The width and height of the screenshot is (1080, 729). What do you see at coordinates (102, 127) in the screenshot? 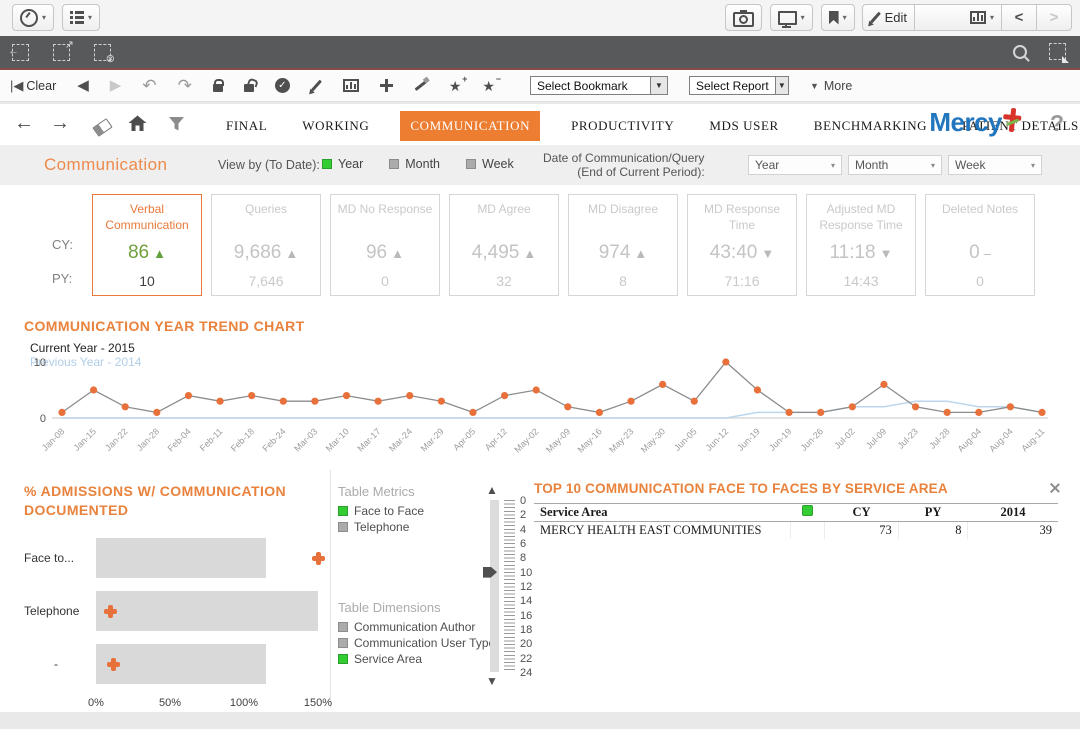
I see `eraser-icon` at bounding box center [102, 127].